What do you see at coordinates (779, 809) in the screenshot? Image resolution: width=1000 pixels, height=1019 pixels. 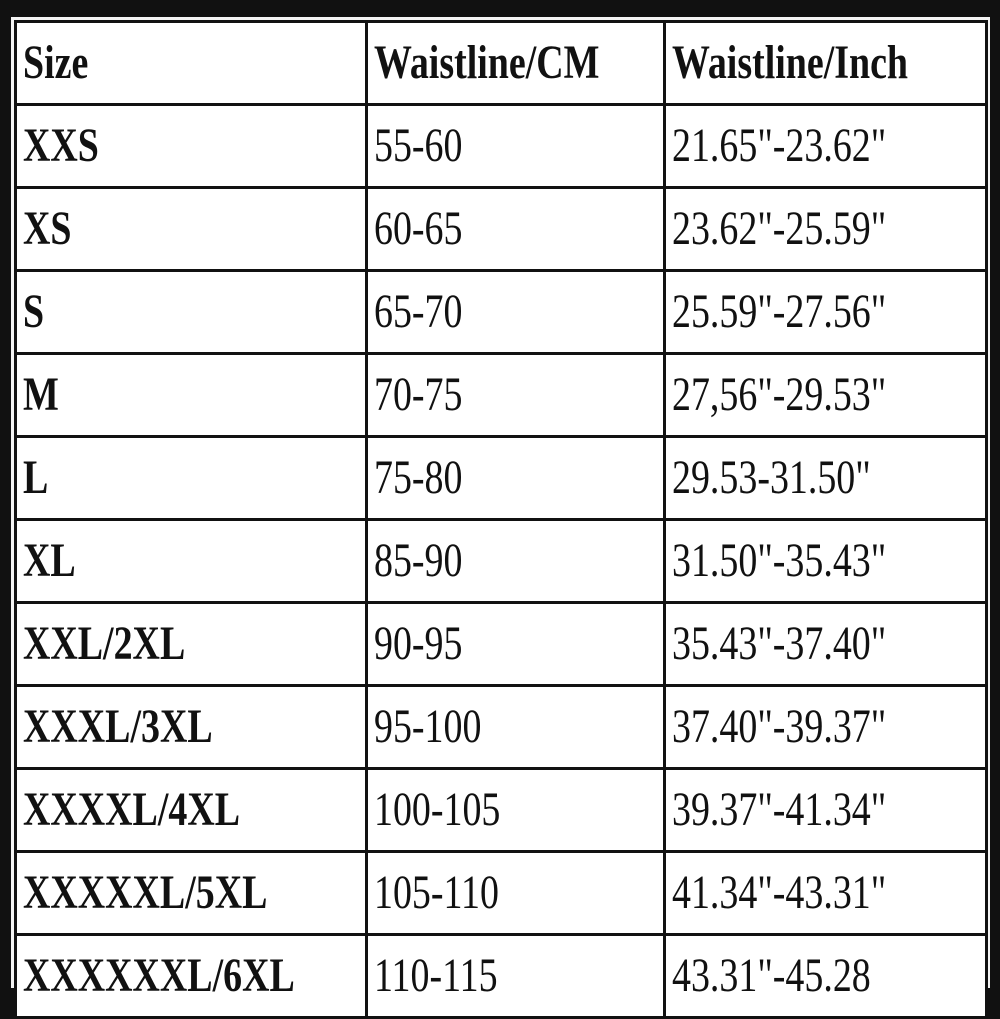 I see `cell-text: 39.37"-41.34"` at bounding box center [779, 809].